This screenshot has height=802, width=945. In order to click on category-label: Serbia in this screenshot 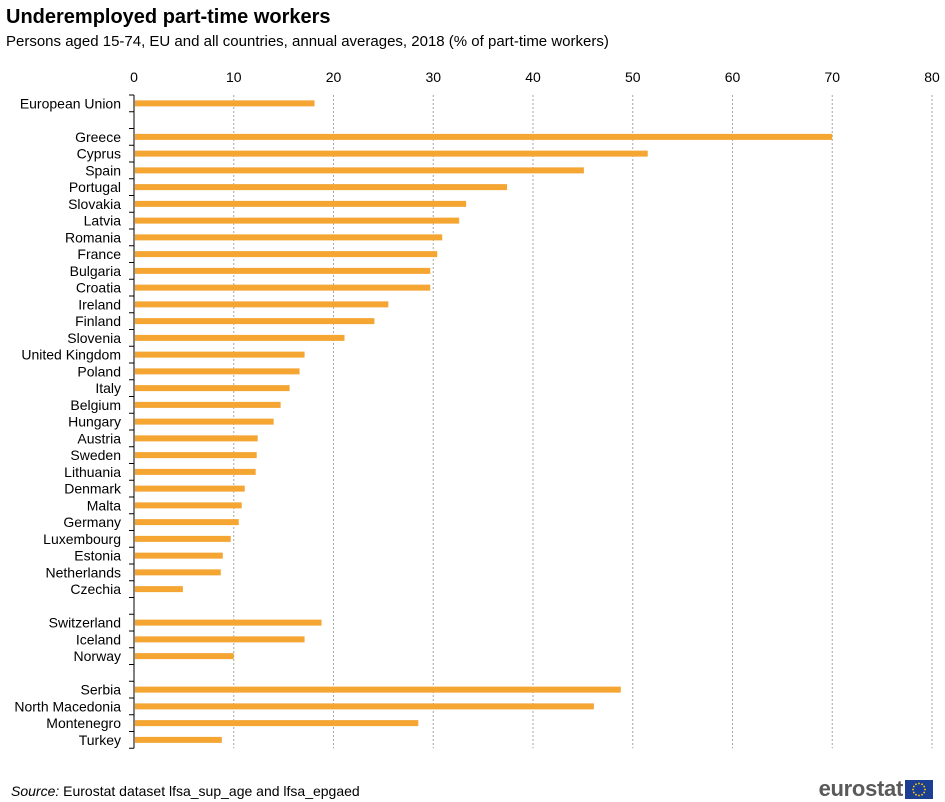, I will do `click(101, 690)`.